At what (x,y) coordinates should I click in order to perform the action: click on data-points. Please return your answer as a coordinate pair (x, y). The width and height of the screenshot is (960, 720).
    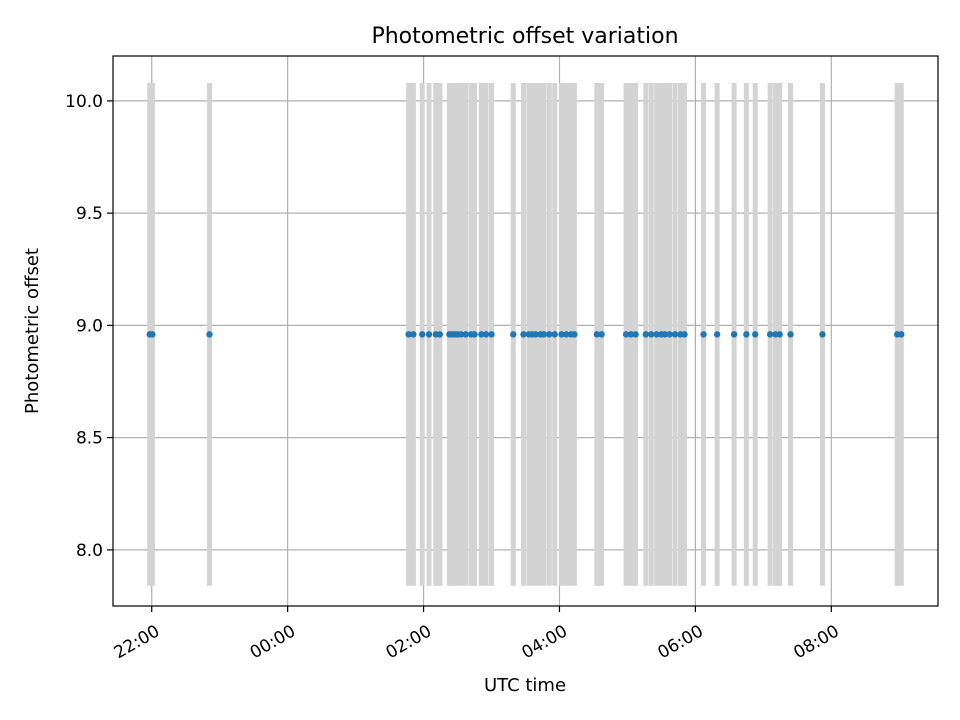
    Looking at the image, I should click on (525, 334).